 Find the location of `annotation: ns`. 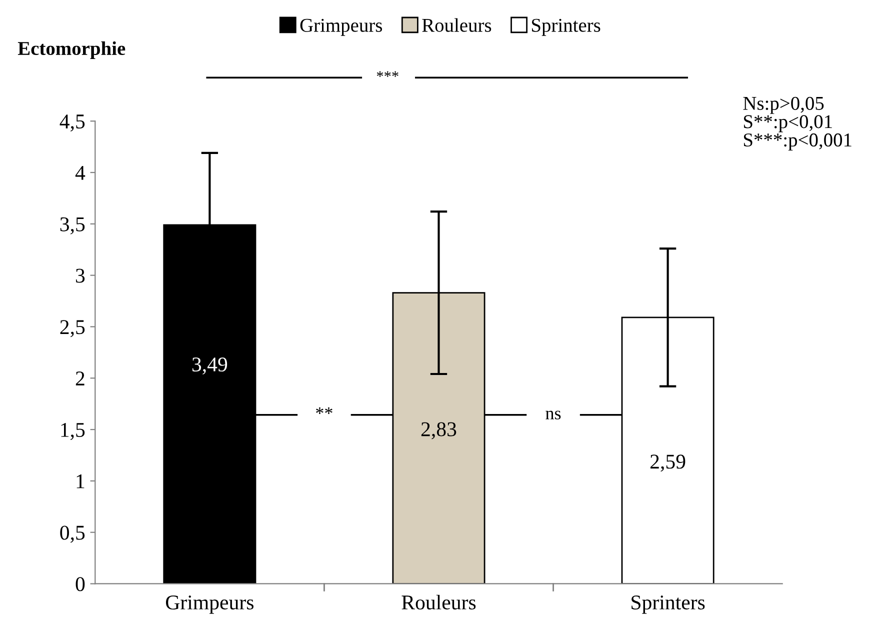

annotation: ns is located at coordinates (553, 415).